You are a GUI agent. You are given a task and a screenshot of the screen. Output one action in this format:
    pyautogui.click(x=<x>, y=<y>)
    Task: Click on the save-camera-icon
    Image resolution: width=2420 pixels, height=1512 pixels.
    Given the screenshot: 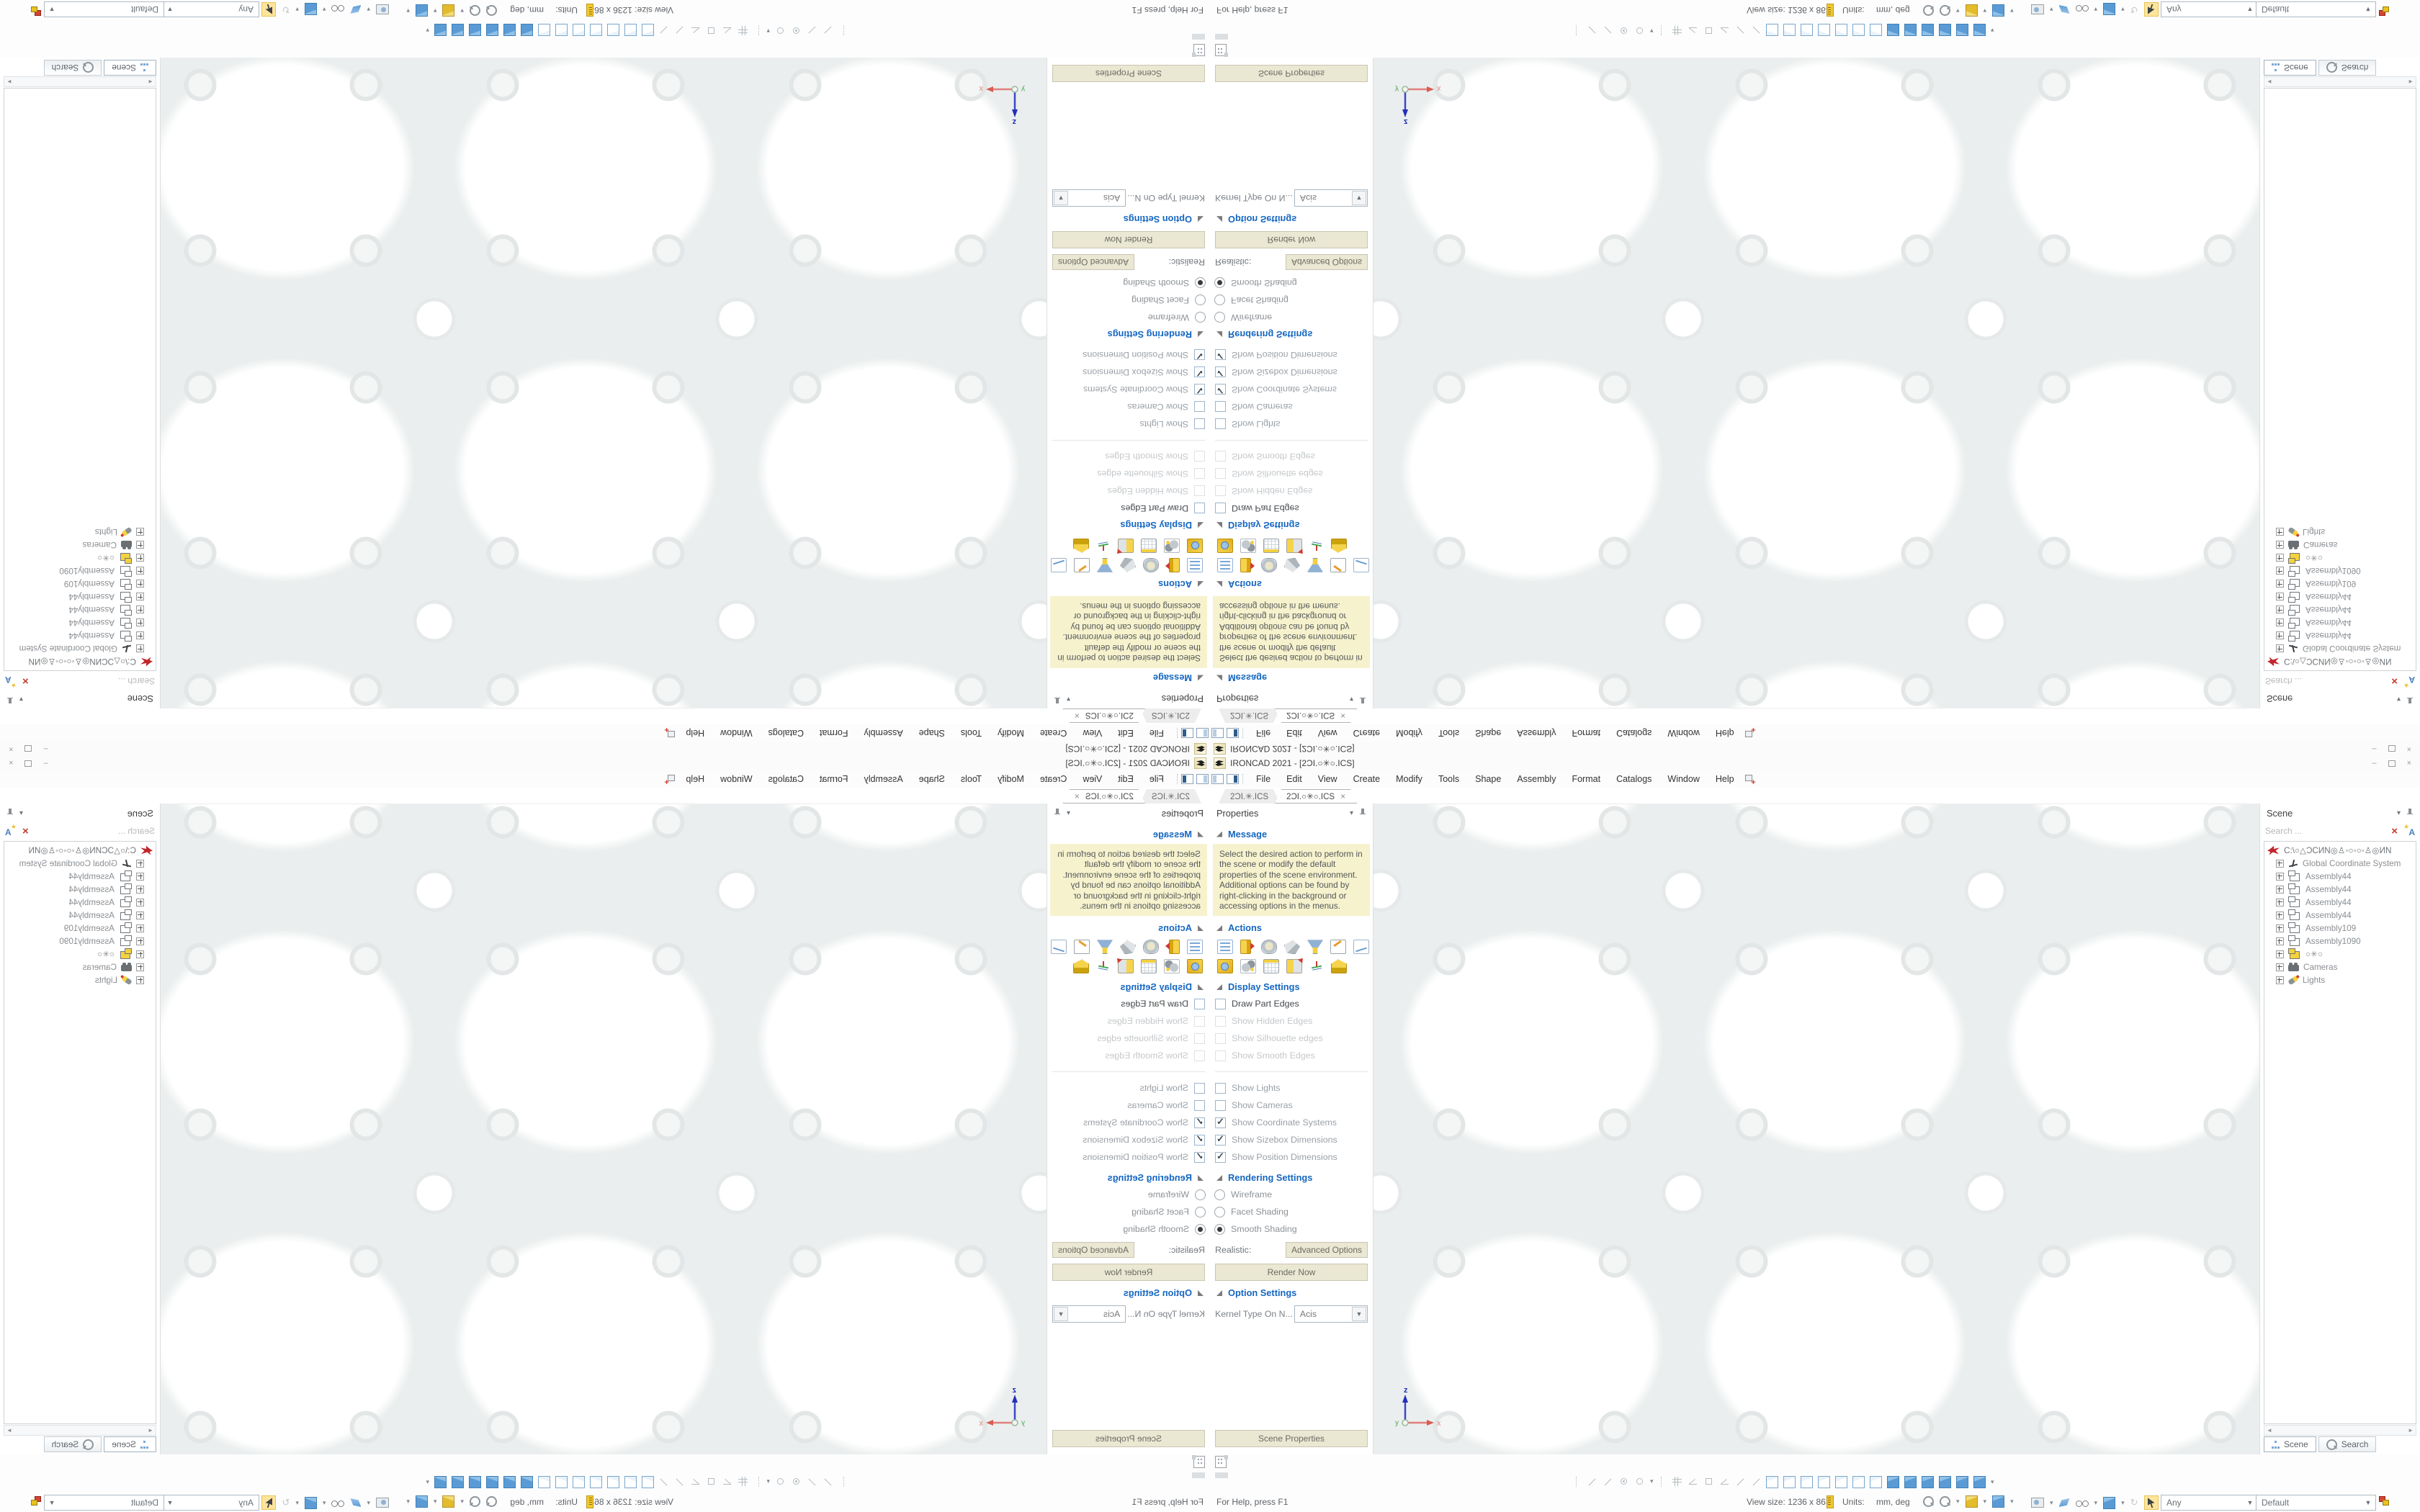 What is the action you would take?
    pyautogui.click(x=383, y=1503)
    